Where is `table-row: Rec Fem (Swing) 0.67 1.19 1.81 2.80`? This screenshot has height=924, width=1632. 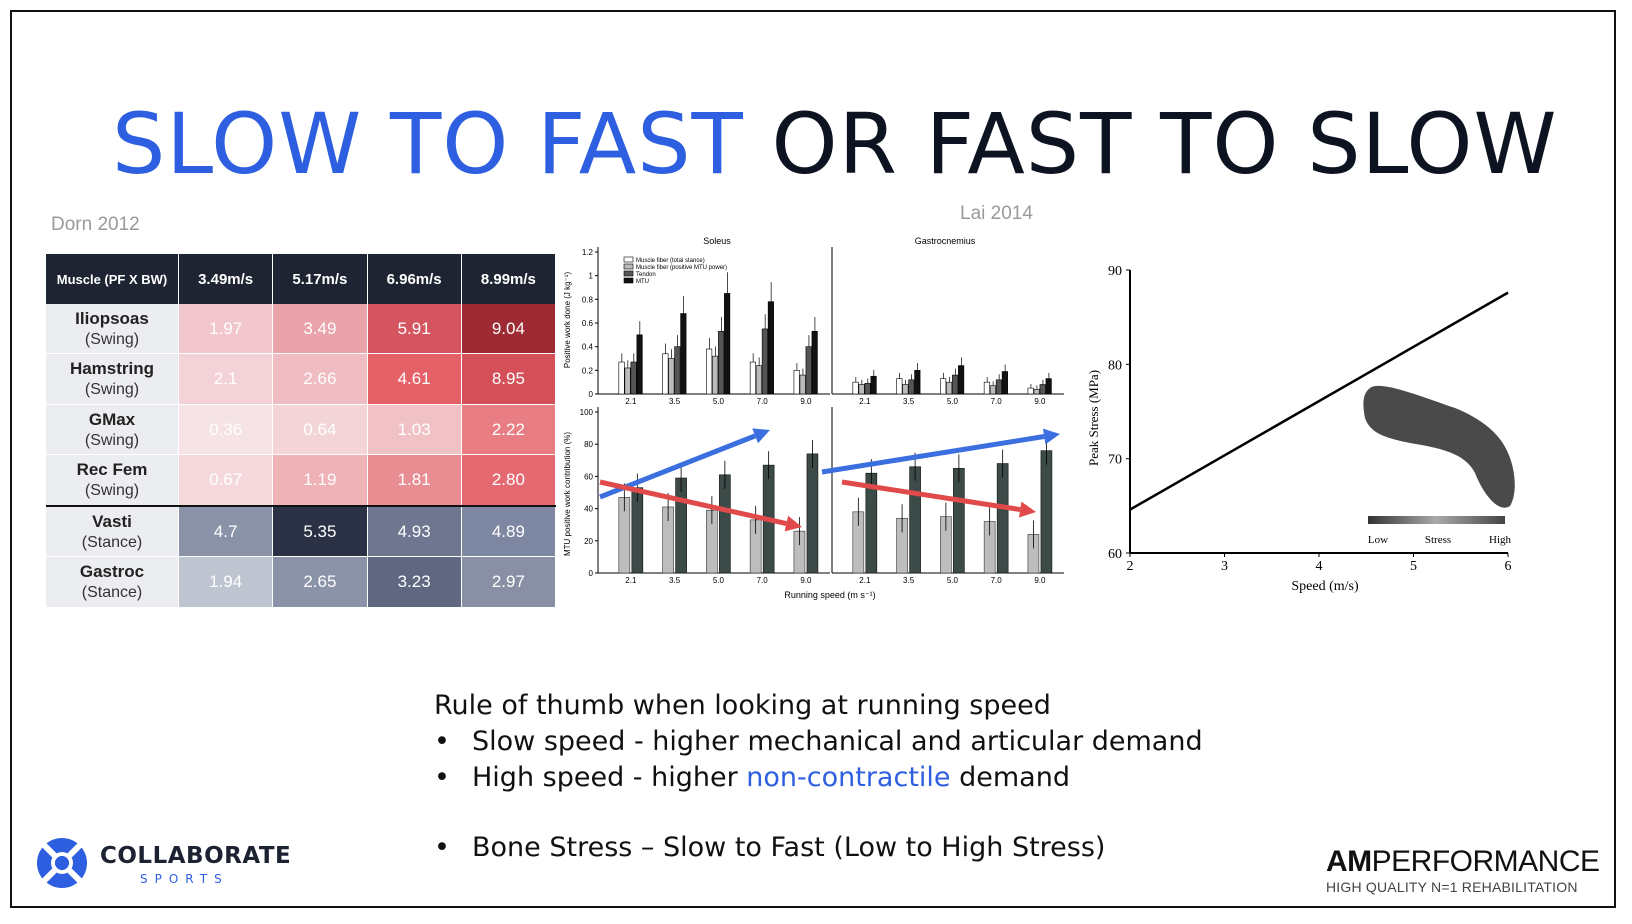
table-row: Rec Fem (Swing) 0.67 1.19 1.81 2.80 is located at coordinates (301, 480).